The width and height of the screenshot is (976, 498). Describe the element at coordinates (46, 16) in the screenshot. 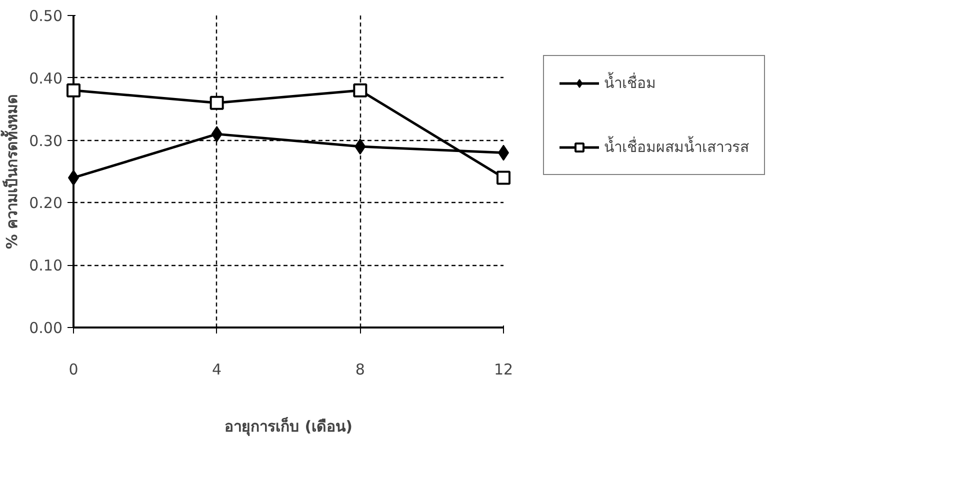

I see `y-tick-label: 0.50` at that location.